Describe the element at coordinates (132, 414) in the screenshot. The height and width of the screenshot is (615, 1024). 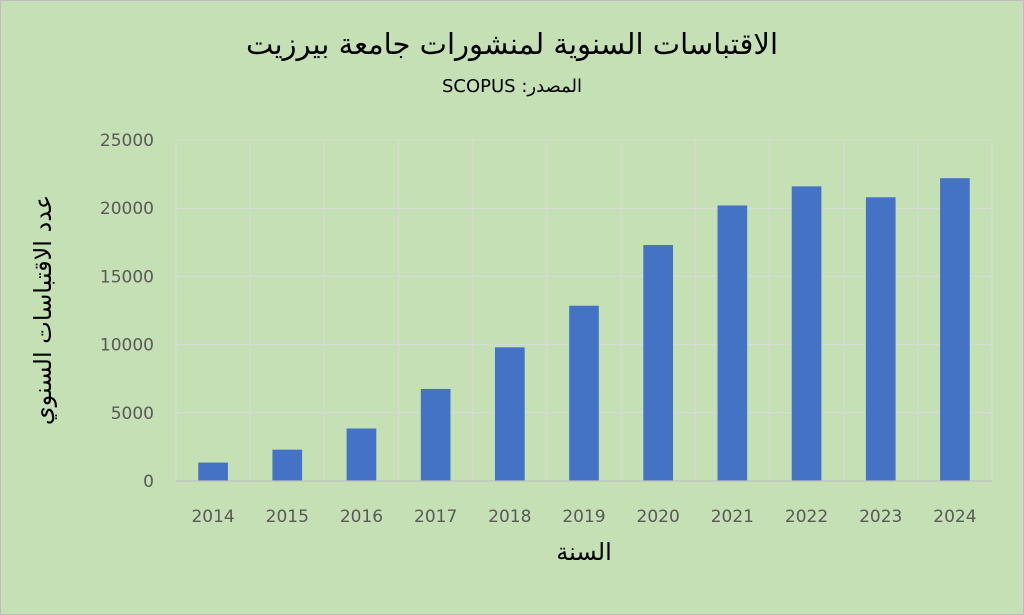
I see `y-tick-label: 5000` at that location.